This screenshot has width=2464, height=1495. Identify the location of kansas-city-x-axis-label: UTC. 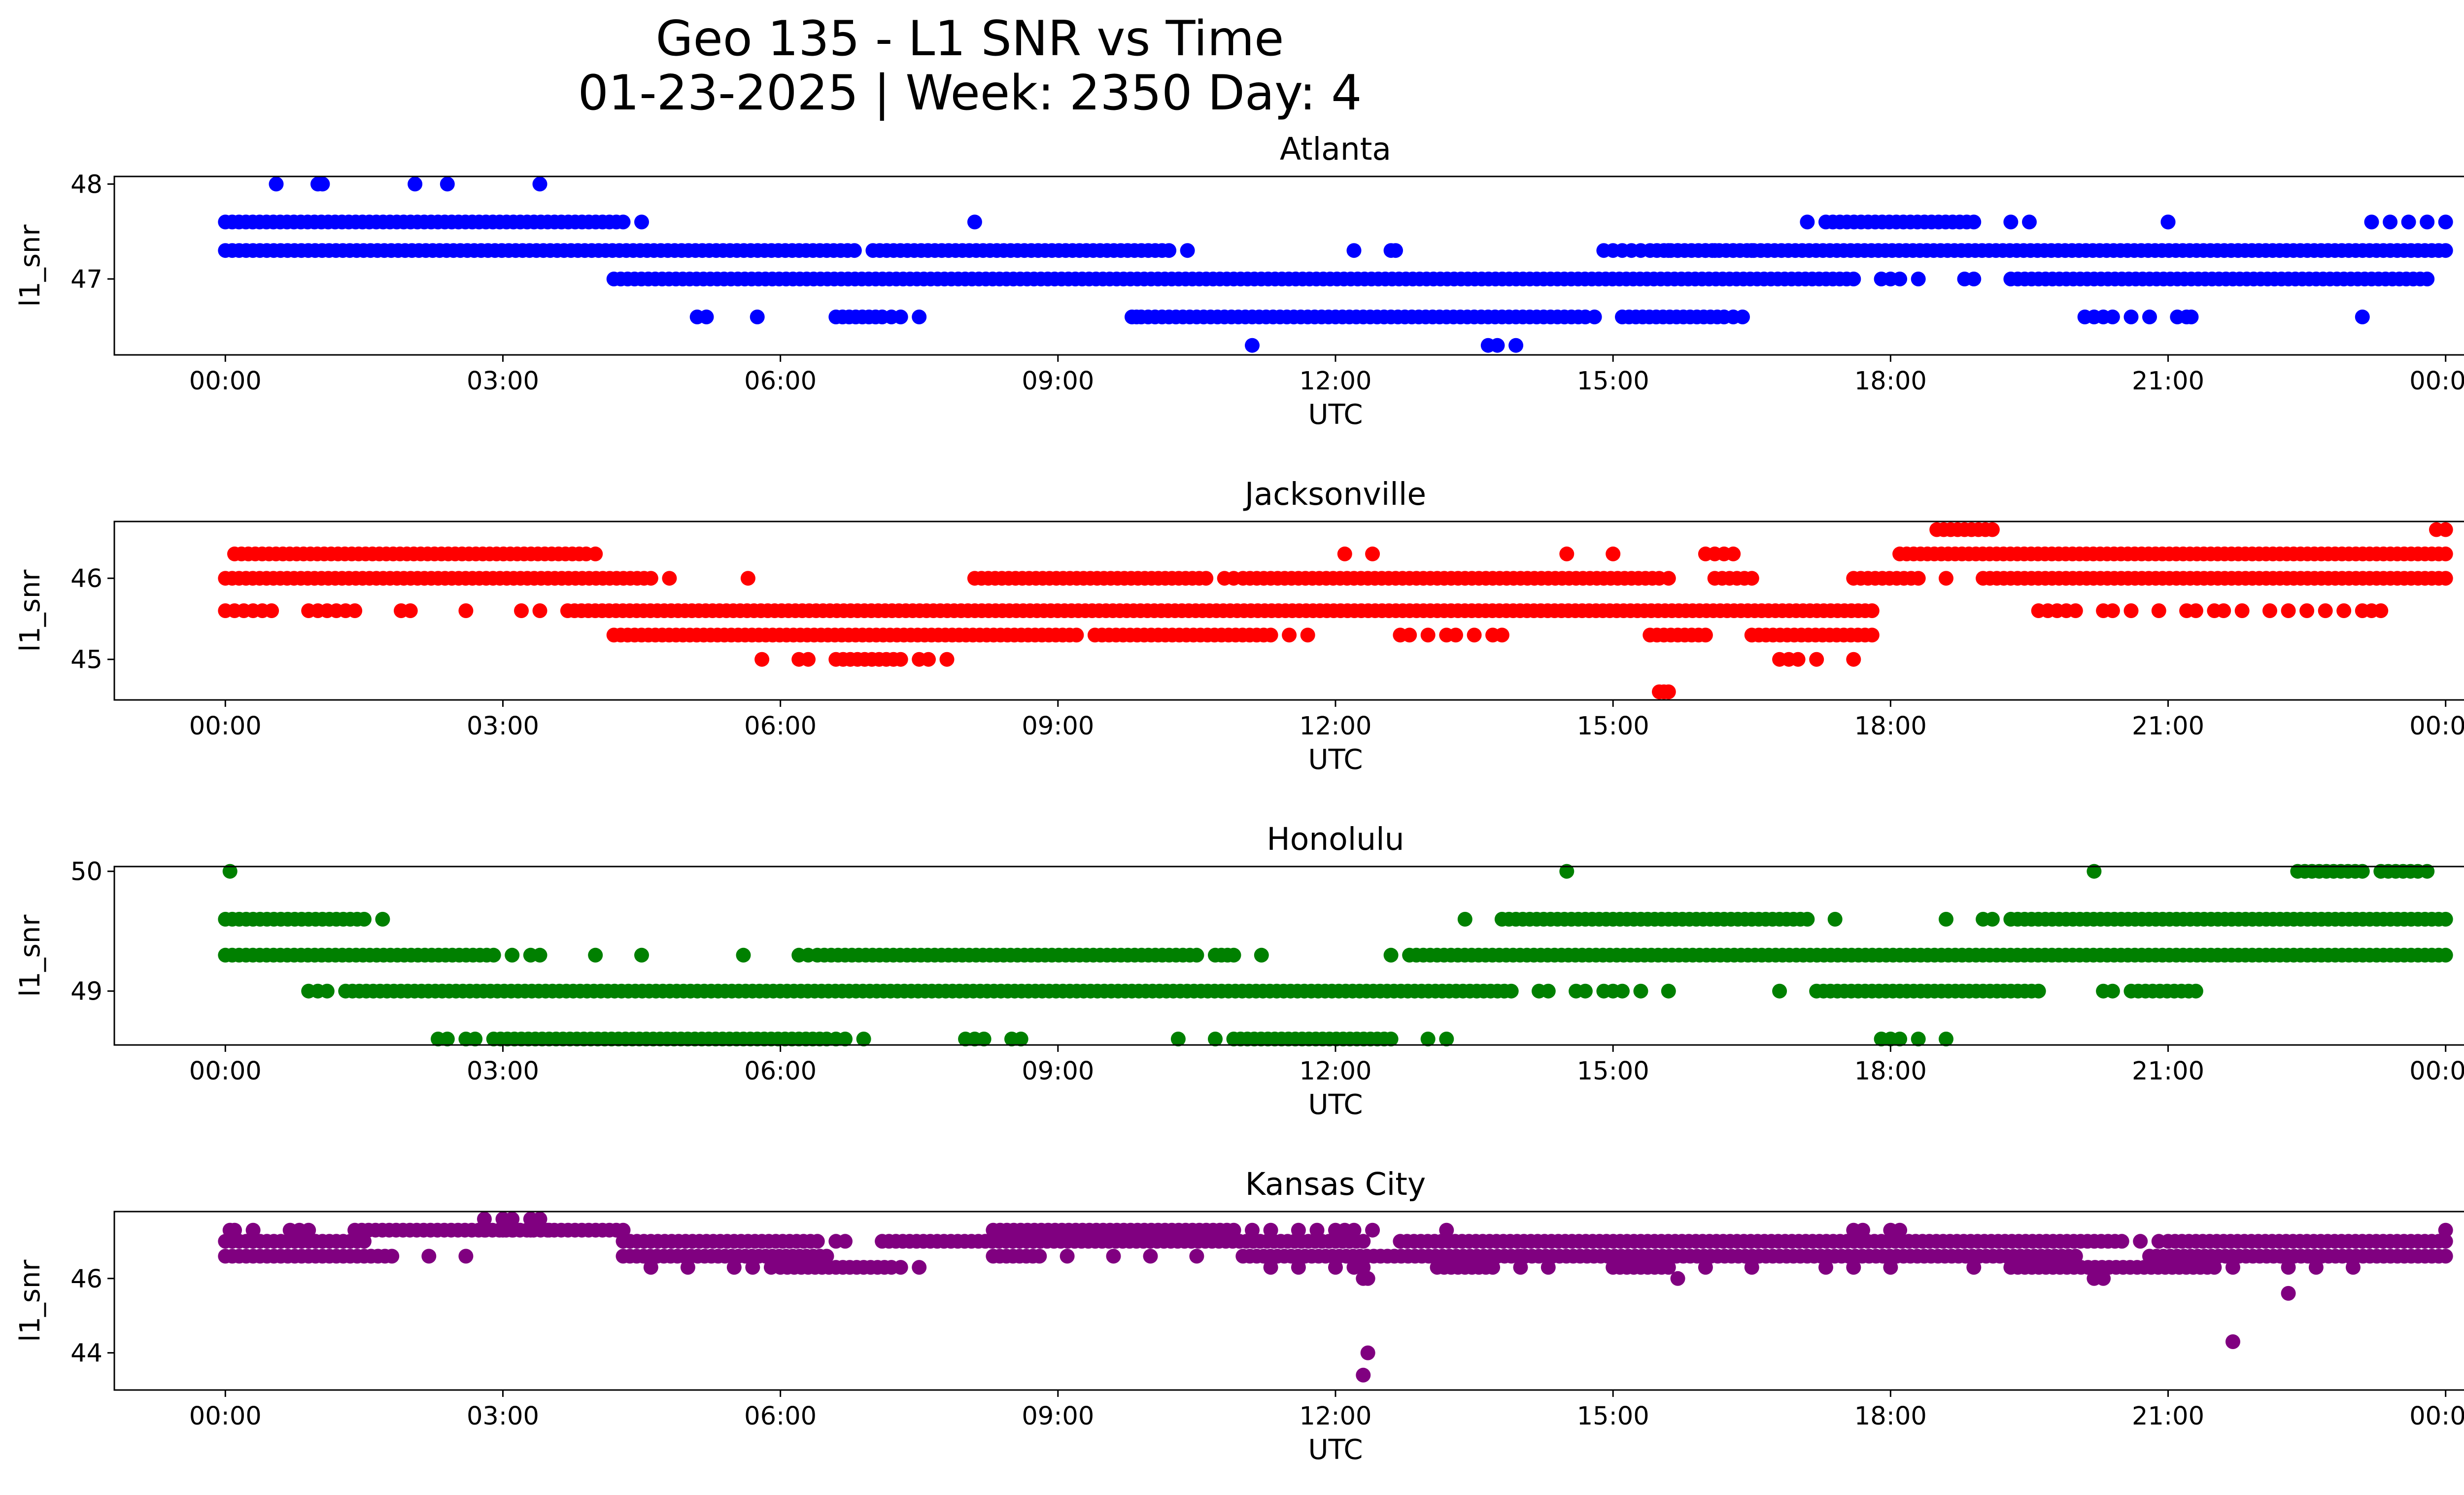
(1335, 1450).